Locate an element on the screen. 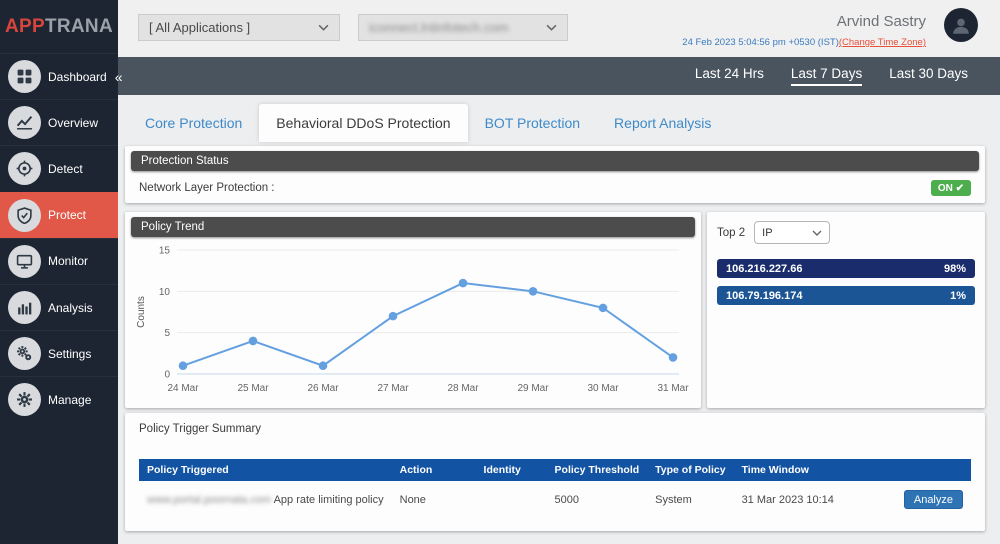 The width and height of the screenshot is (1000, 544). top2-head: Top 2 IP is located at coordinates (846, 232).